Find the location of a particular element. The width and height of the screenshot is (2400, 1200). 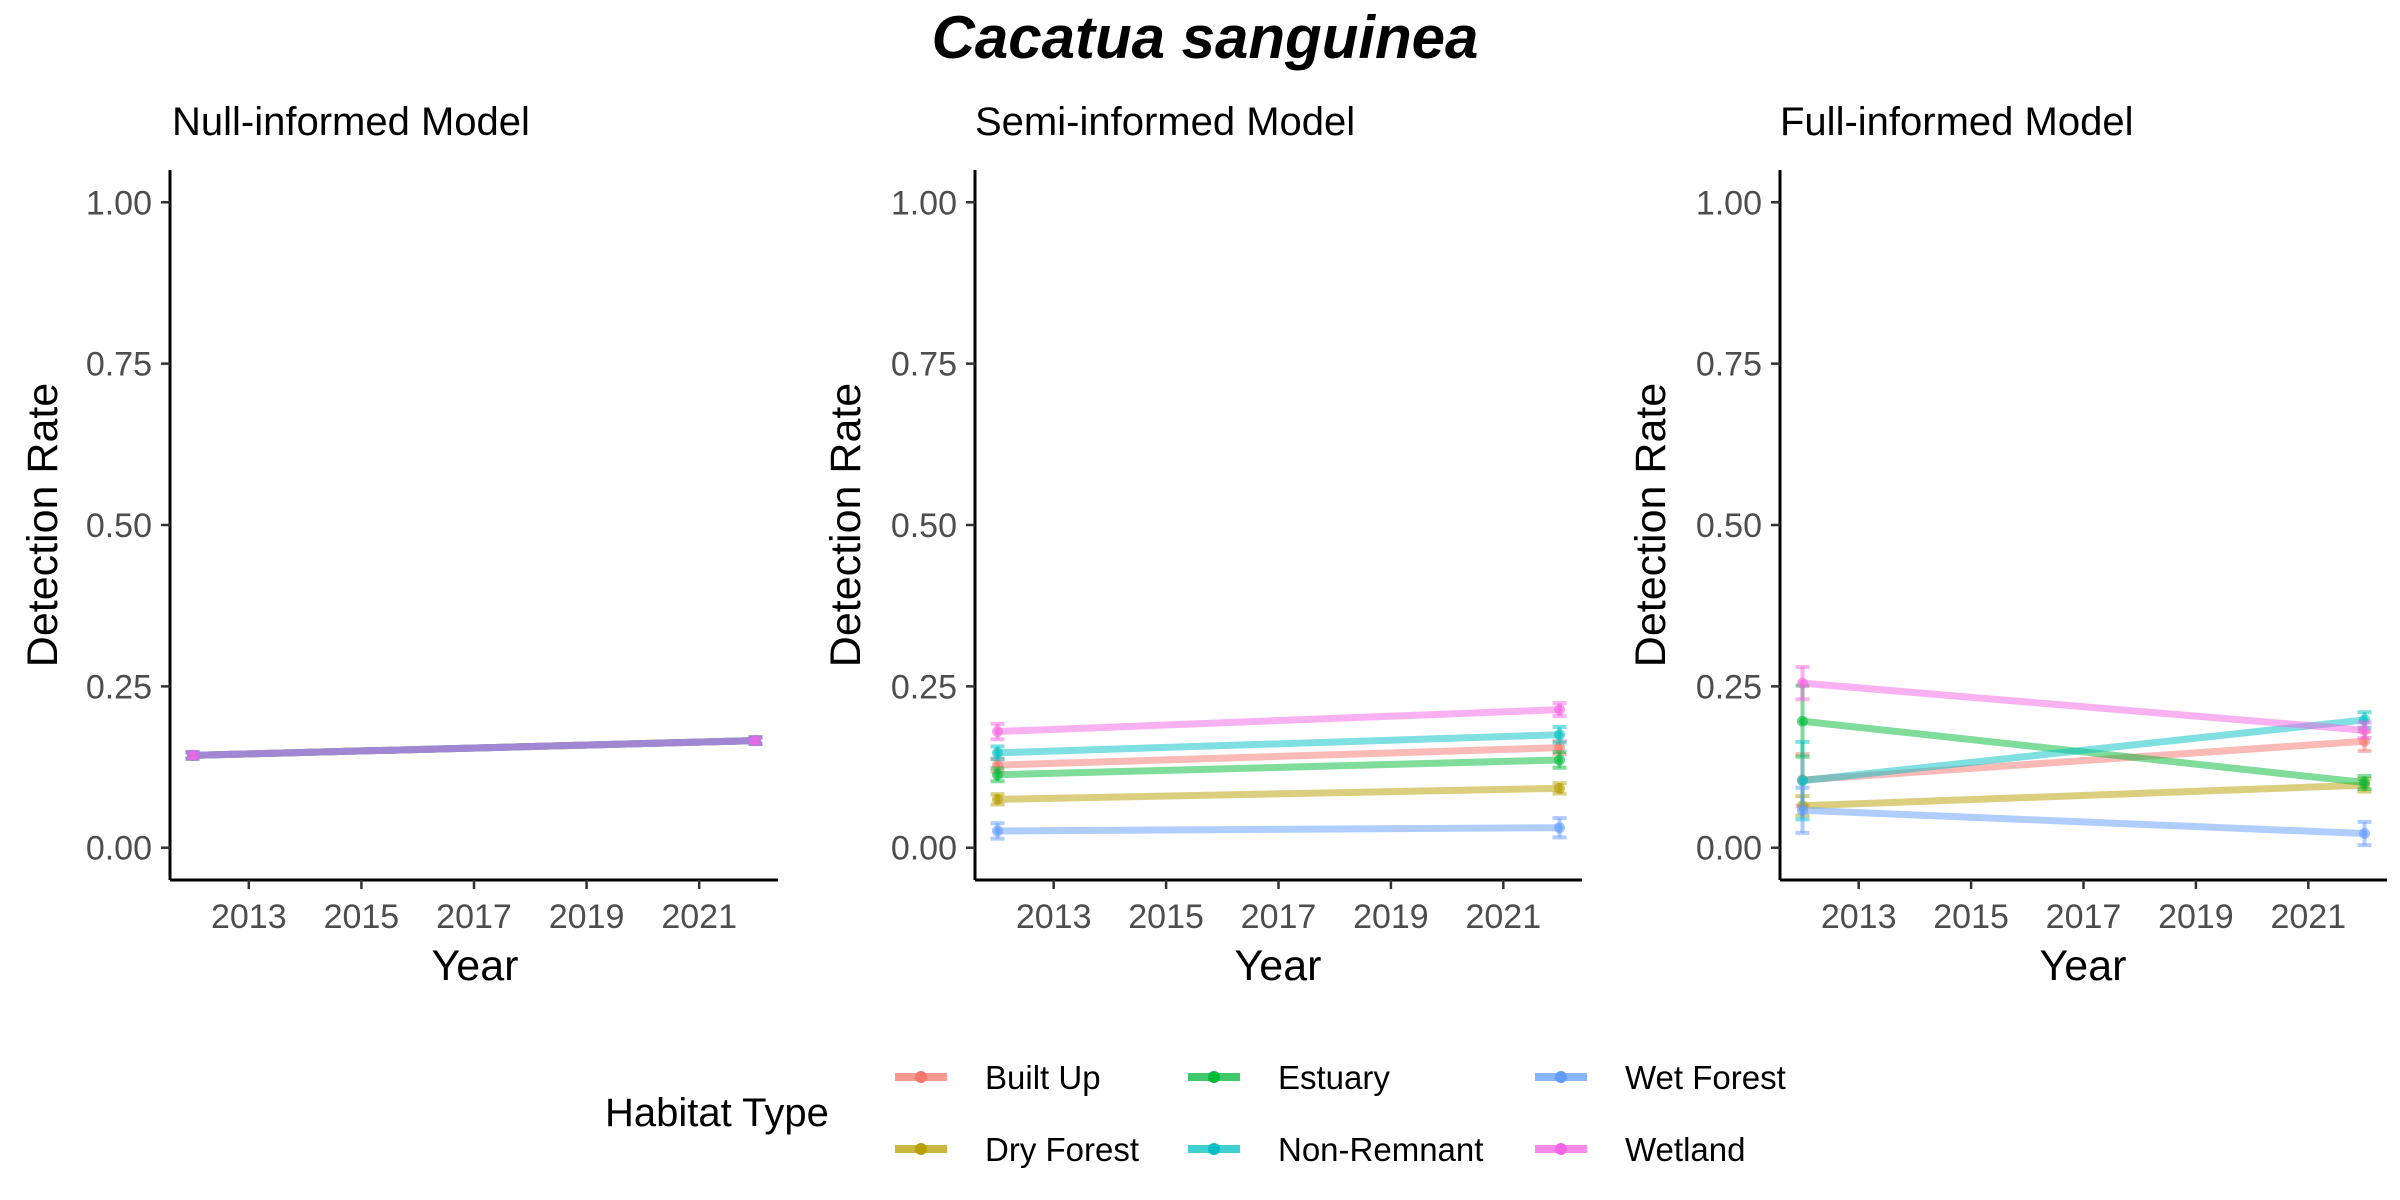

legend-item-estuary: Estuary is located at coordinates (1289, 1077).